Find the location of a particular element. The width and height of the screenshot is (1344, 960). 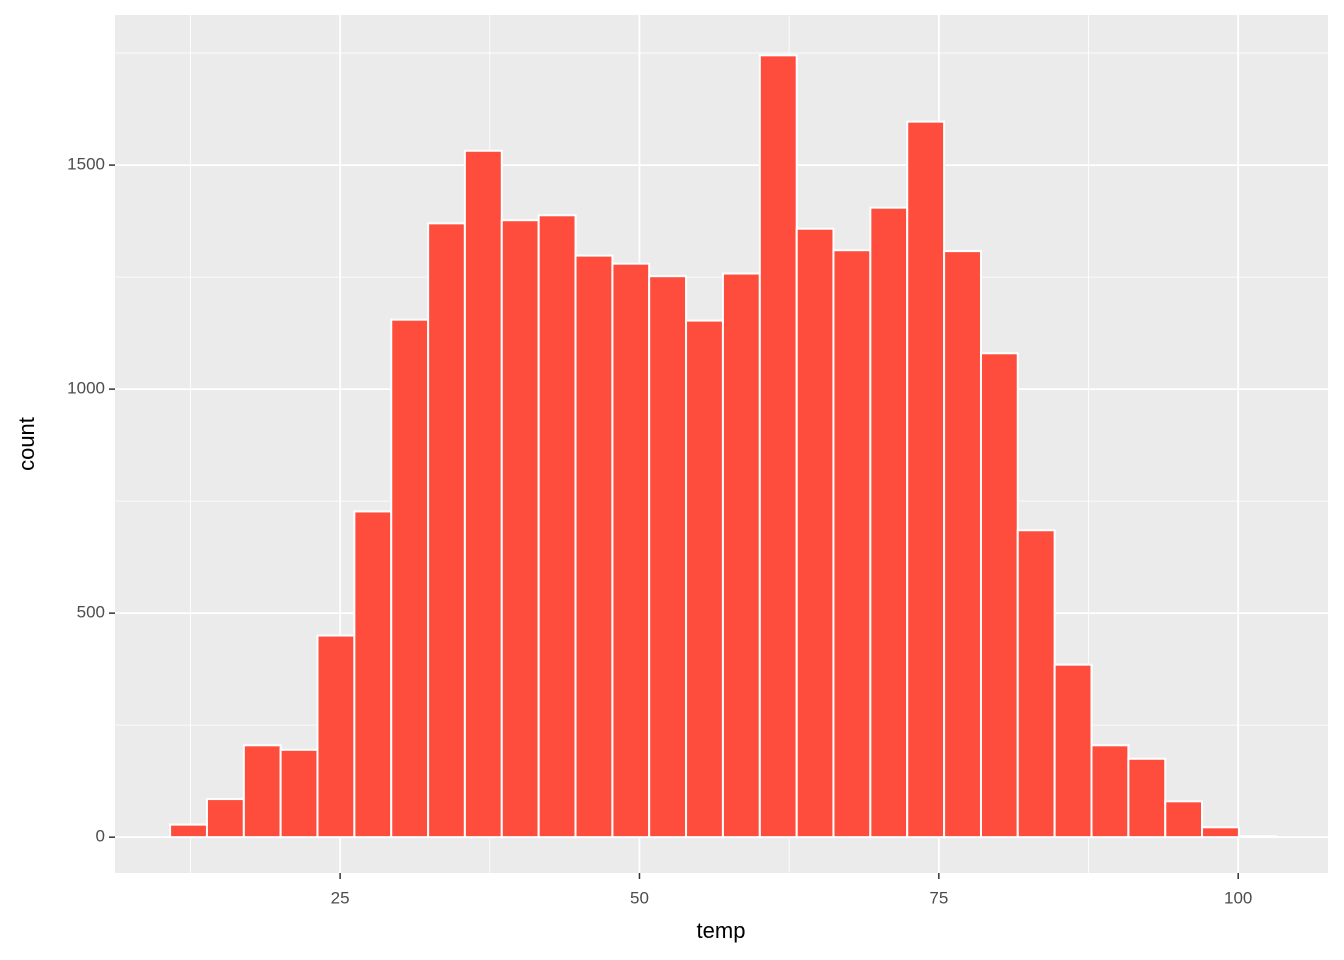

x-tick-label: 75 is located at coordinates (938, 897).